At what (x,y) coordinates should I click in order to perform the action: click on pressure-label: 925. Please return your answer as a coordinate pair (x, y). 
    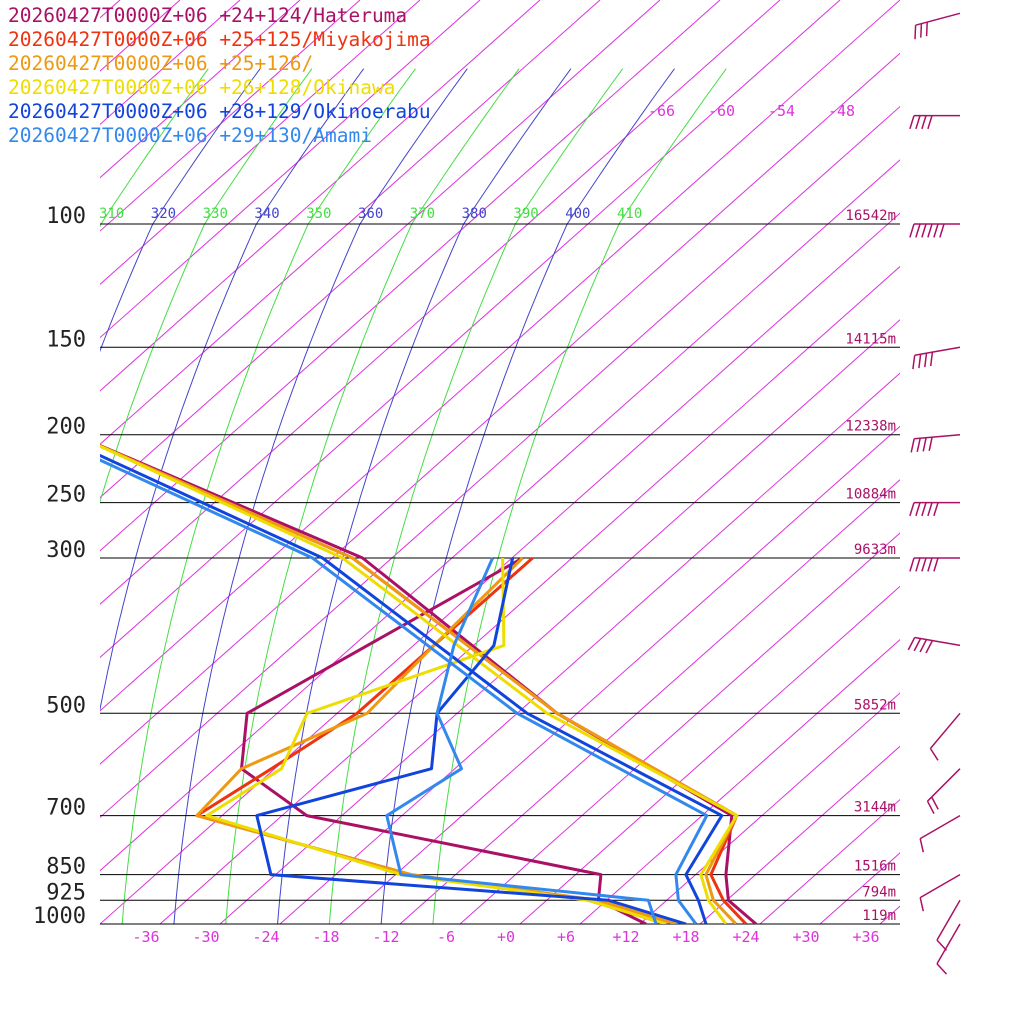
    Looking at the image, I should click on (66, 892).